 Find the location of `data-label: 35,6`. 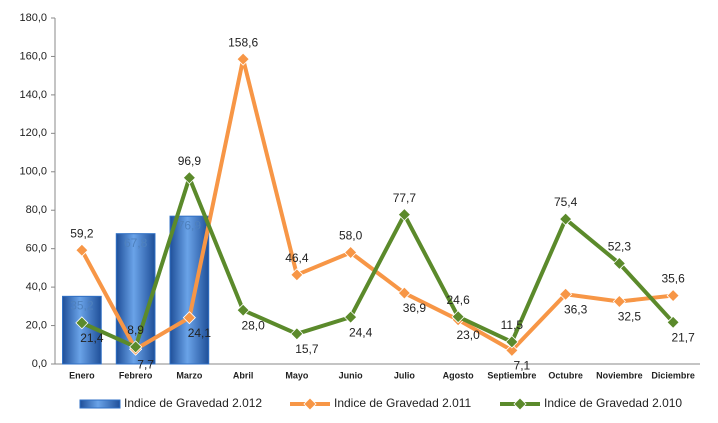

data-label: 35,6 is located at coordinates (673, 279).